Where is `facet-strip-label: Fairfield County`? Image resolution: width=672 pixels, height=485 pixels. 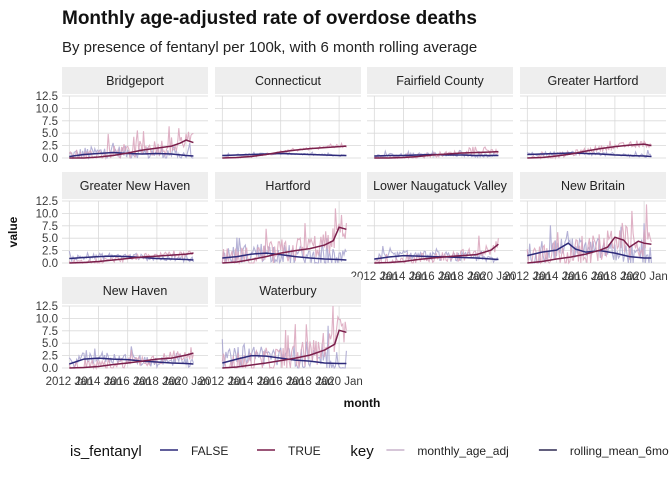 facet-strip-label: Fairfield County is located at coordinates (440, 81).